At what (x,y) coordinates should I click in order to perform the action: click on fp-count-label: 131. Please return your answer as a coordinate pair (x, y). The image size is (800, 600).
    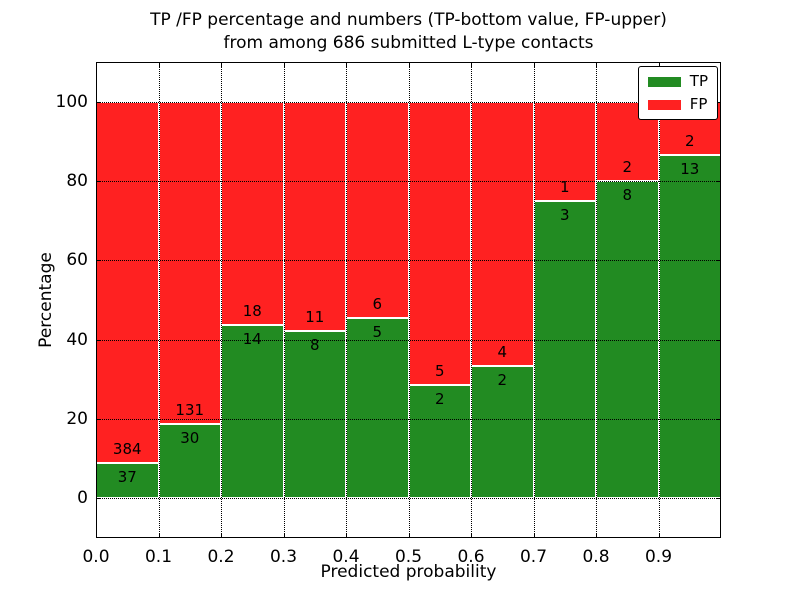
    Looking at the image, I should click on (190, 410).